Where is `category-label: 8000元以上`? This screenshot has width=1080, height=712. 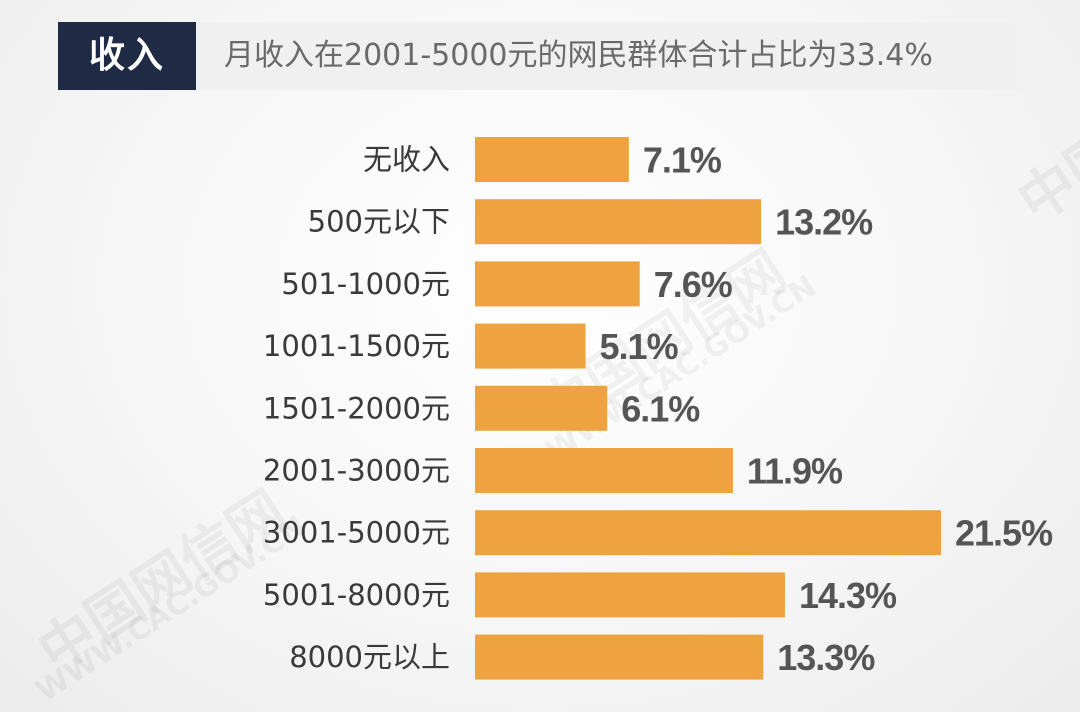
category-label: 8000元以上 is located at coordinates (369, 657).